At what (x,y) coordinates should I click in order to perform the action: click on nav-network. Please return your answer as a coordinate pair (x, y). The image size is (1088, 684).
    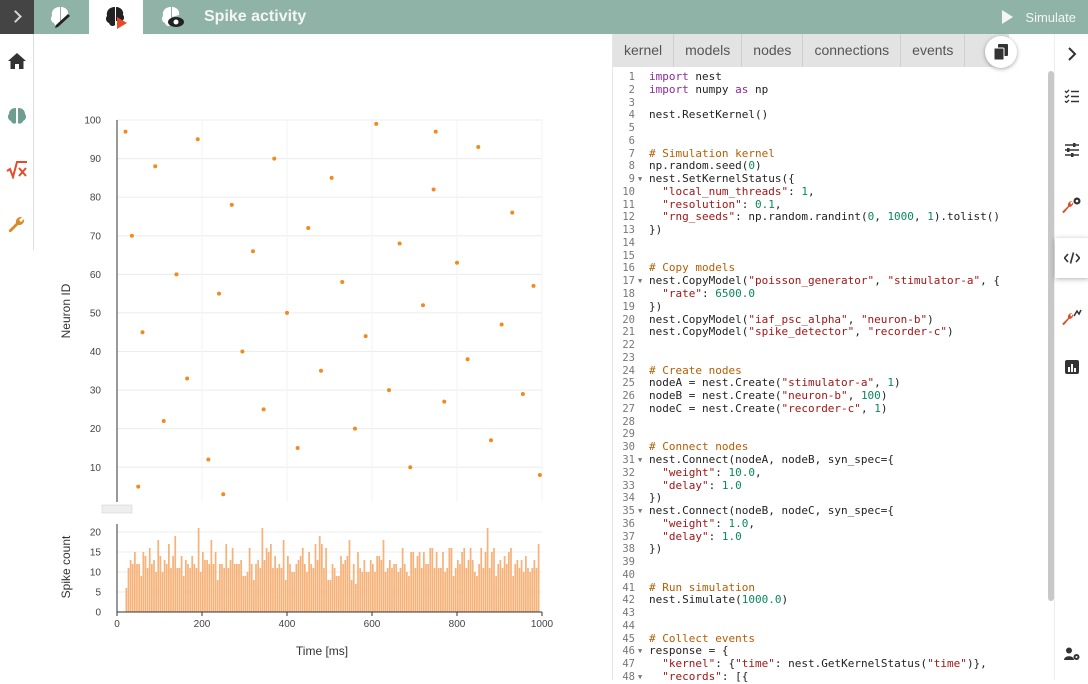
    Looking at the image, I should click on (16, 116).